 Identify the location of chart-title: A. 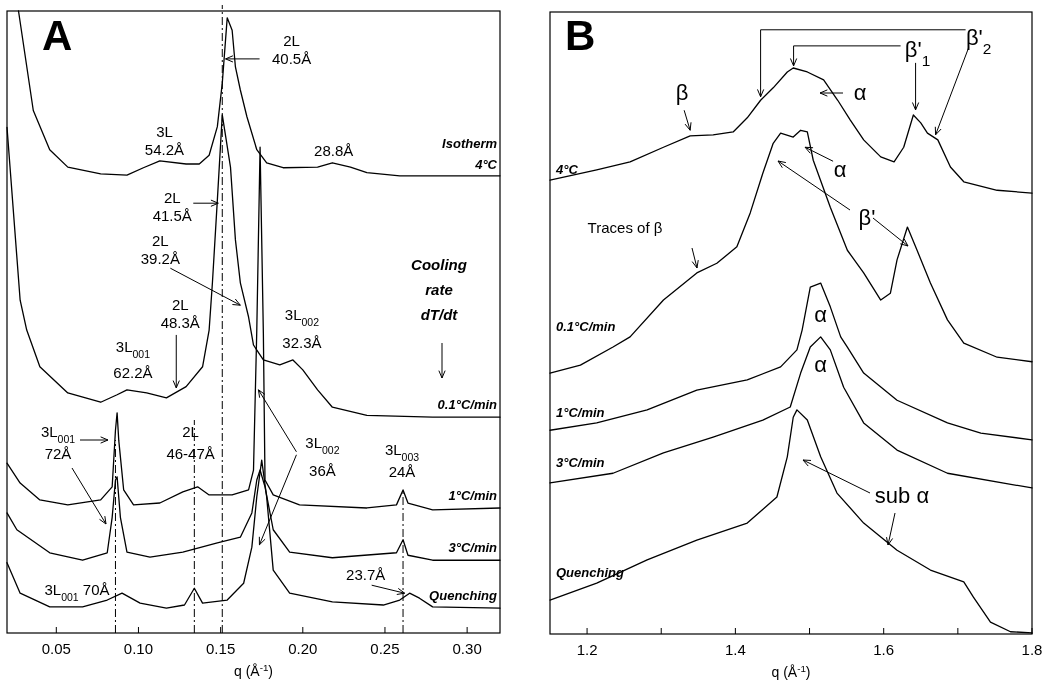
(57, 35).